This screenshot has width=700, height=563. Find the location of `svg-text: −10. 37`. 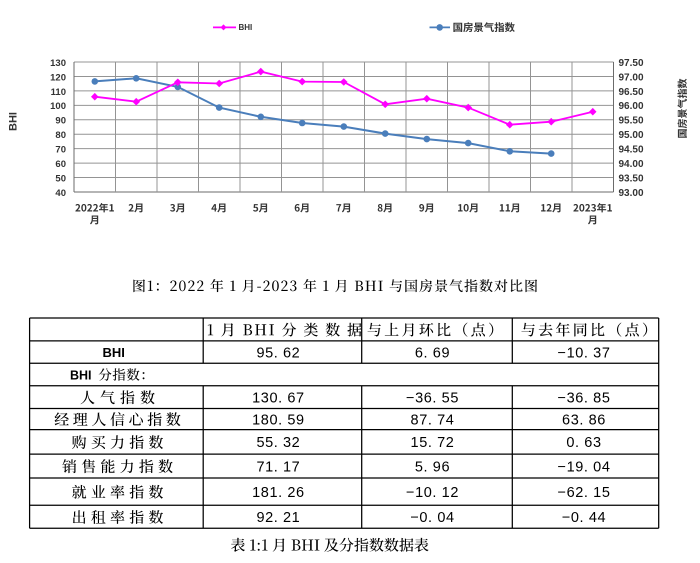

svg-text: −10. 37 is located at coordinates (584, 354).